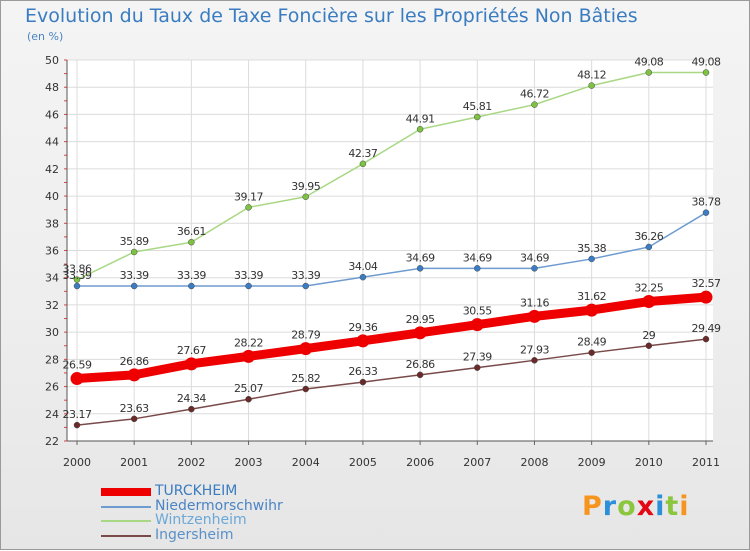 This screenshot has width=750, height=551. Describe the element at coordinates (591, 248) in the screenshot. I see `data-label-niedermorschwihr: 35.38` at that location.